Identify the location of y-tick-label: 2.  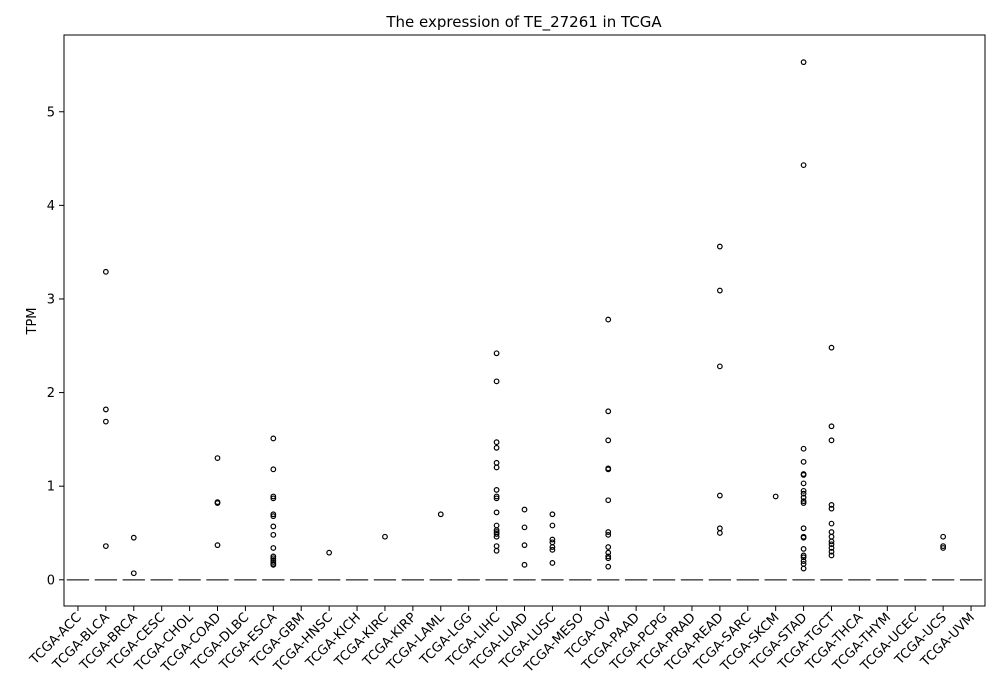
(51, 393).